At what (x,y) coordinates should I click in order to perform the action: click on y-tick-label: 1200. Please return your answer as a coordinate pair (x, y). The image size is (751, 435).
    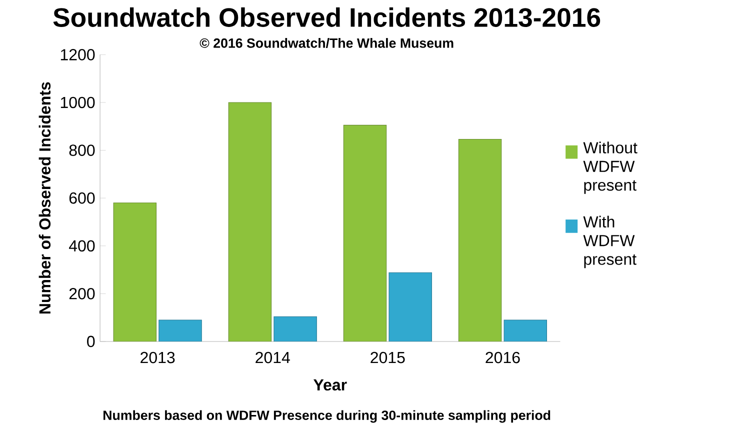
    Looking at the image, I should click on (77, 54).